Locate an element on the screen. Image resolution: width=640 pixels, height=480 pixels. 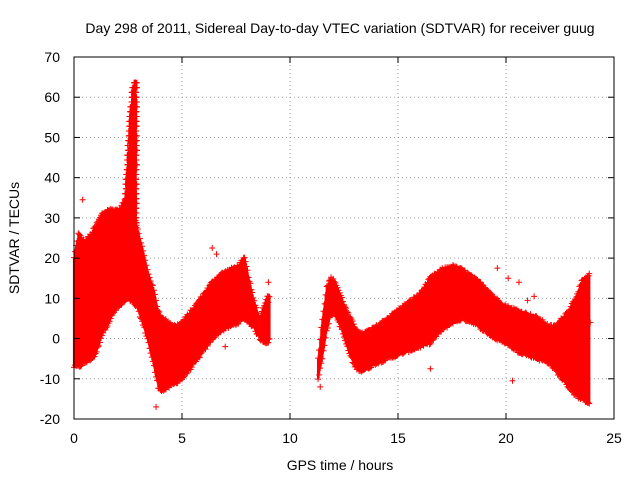
y-tick-label: 30 is located at coordinates (52, 218).